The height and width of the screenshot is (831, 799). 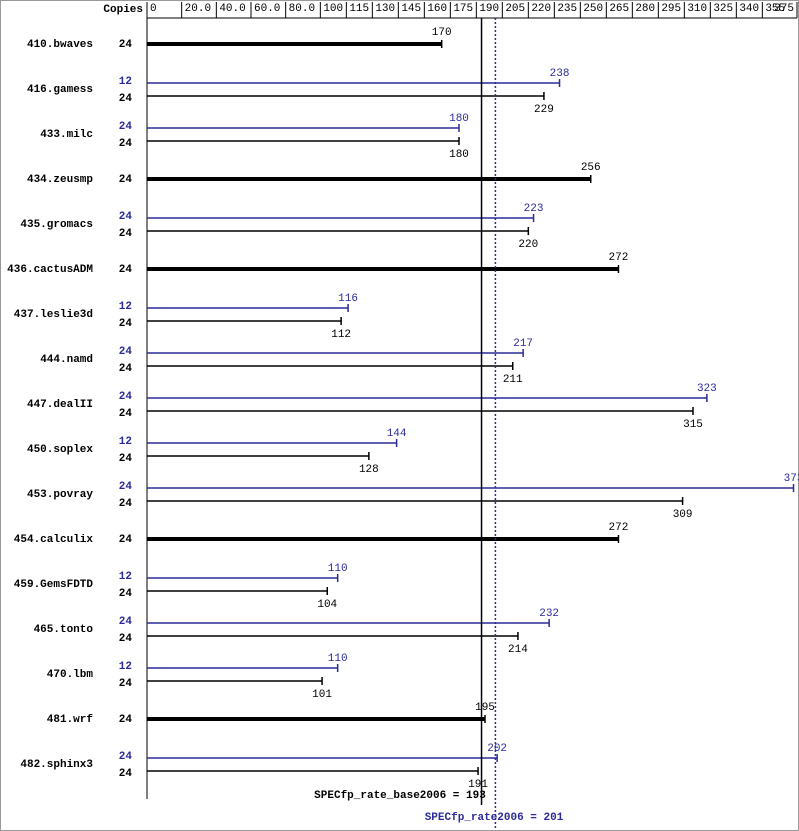 What do you see at coordinates (53, 315) in the screenshot?
I see `benchmark-name: 437.leslie3d` at bounding box center [53, 315].